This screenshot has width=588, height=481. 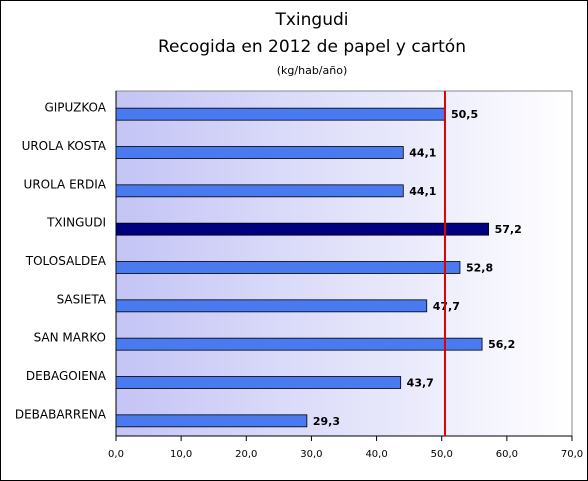 What do you see at coordinates (420, 383) in the screenshot?
I see `value-label: 43,7` at bounding box center [420, 383].